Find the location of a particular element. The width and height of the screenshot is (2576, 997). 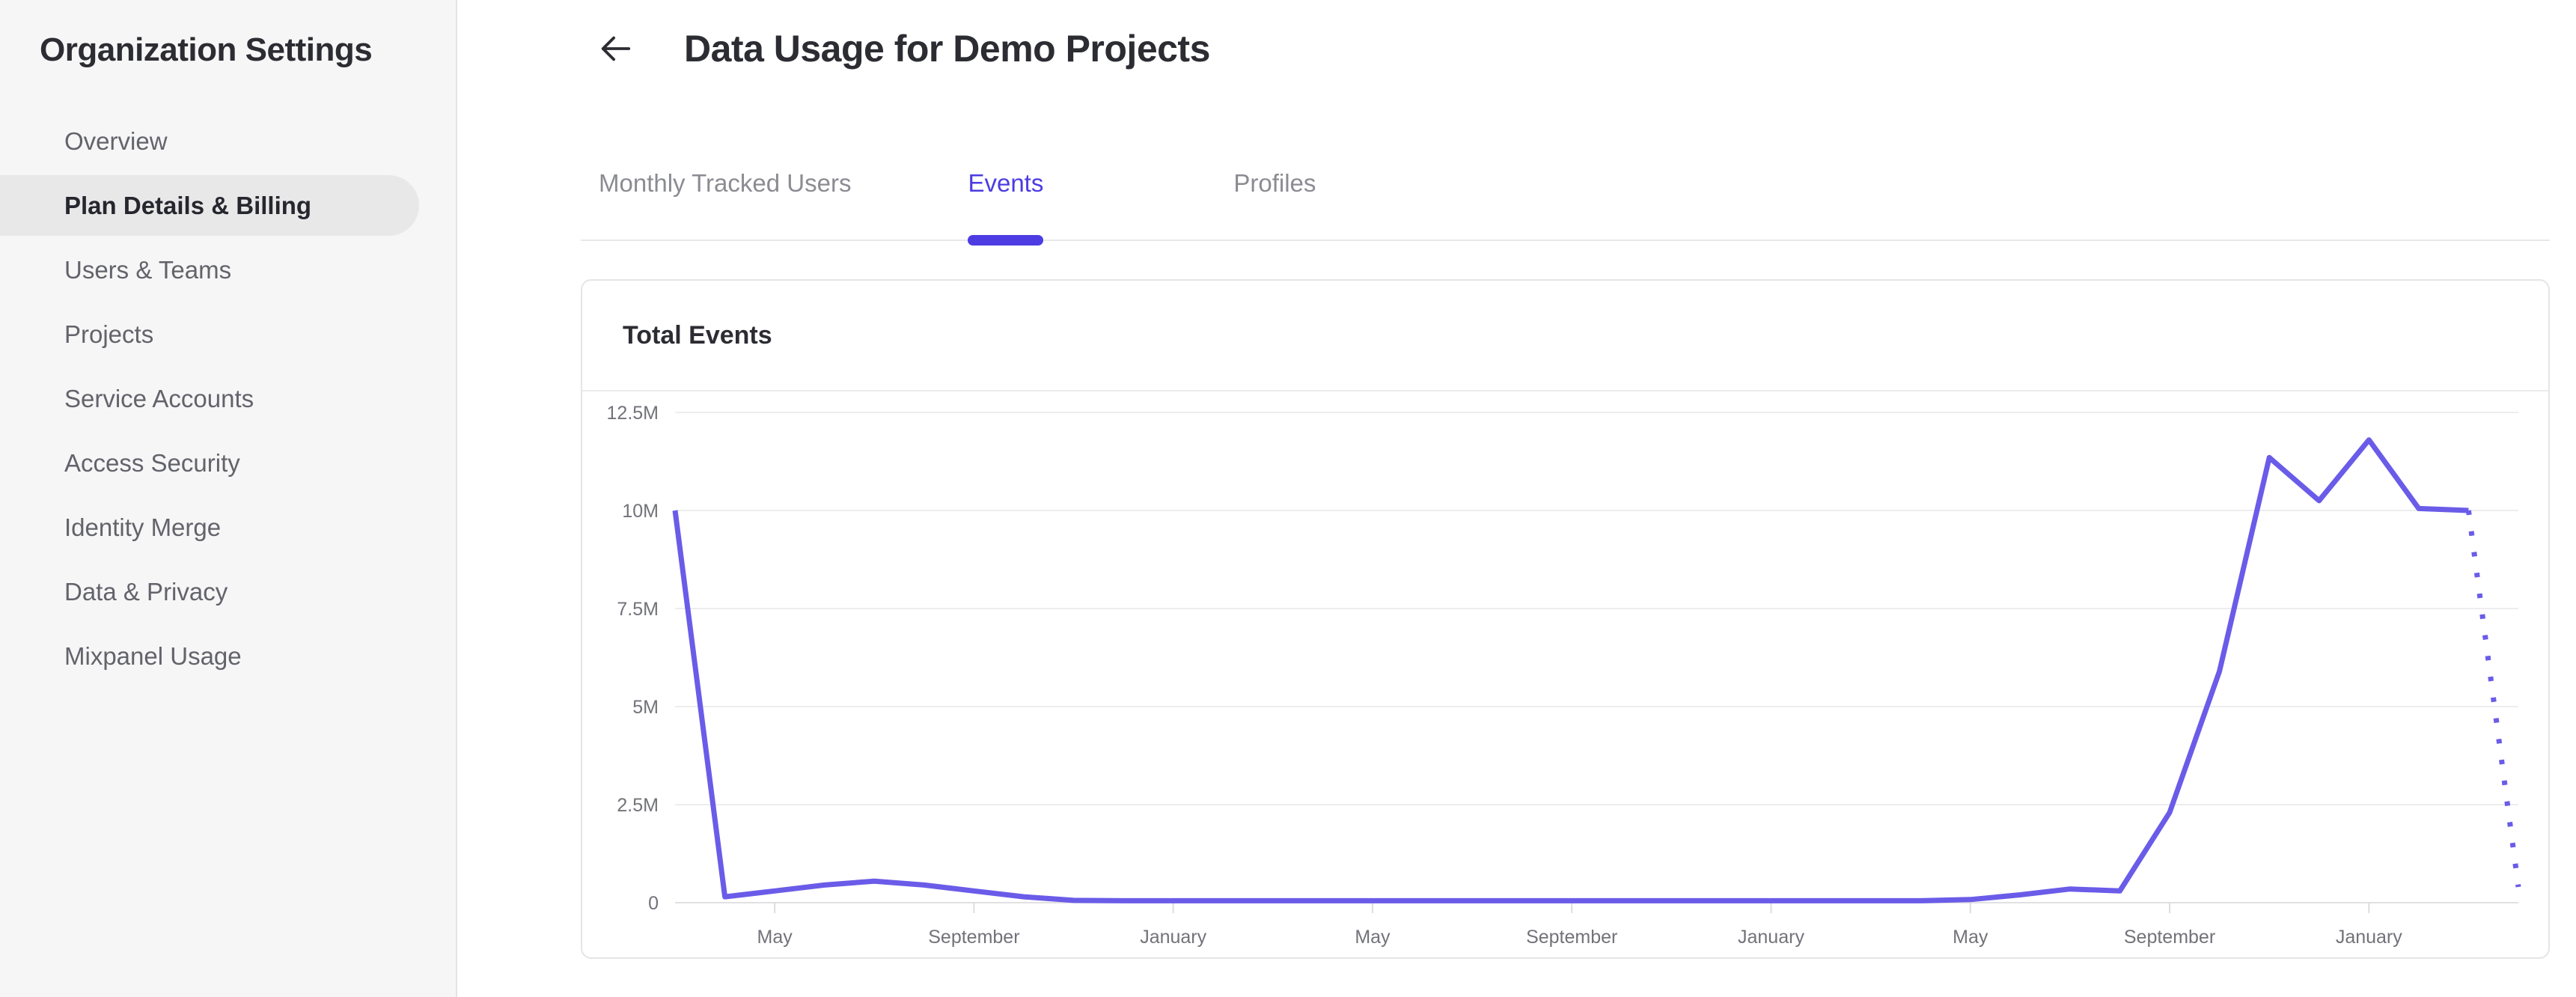

tab-profiles: Profiles is located at coordinates (1274, 204).